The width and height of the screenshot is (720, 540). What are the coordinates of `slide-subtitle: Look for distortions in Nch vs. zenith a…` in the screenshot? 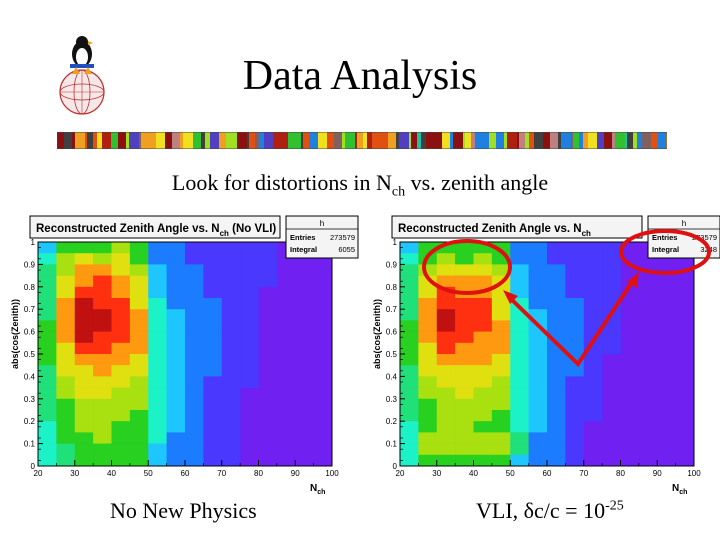 It's located at (360, 185).